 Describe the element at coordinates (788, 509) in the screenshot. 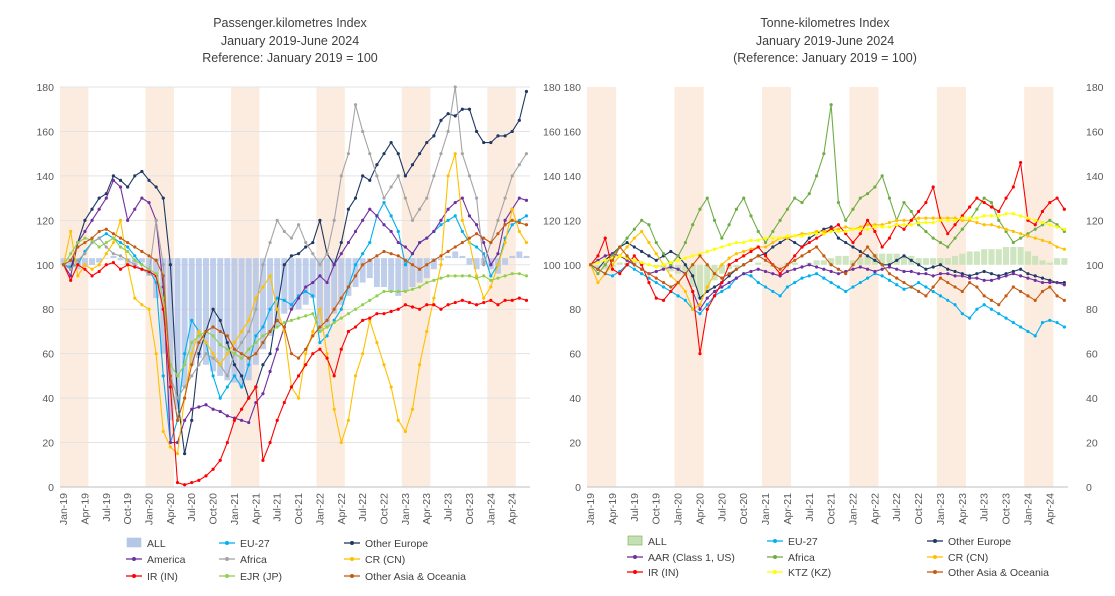

I see `right-x-tick-label: Apr-21` at that location.